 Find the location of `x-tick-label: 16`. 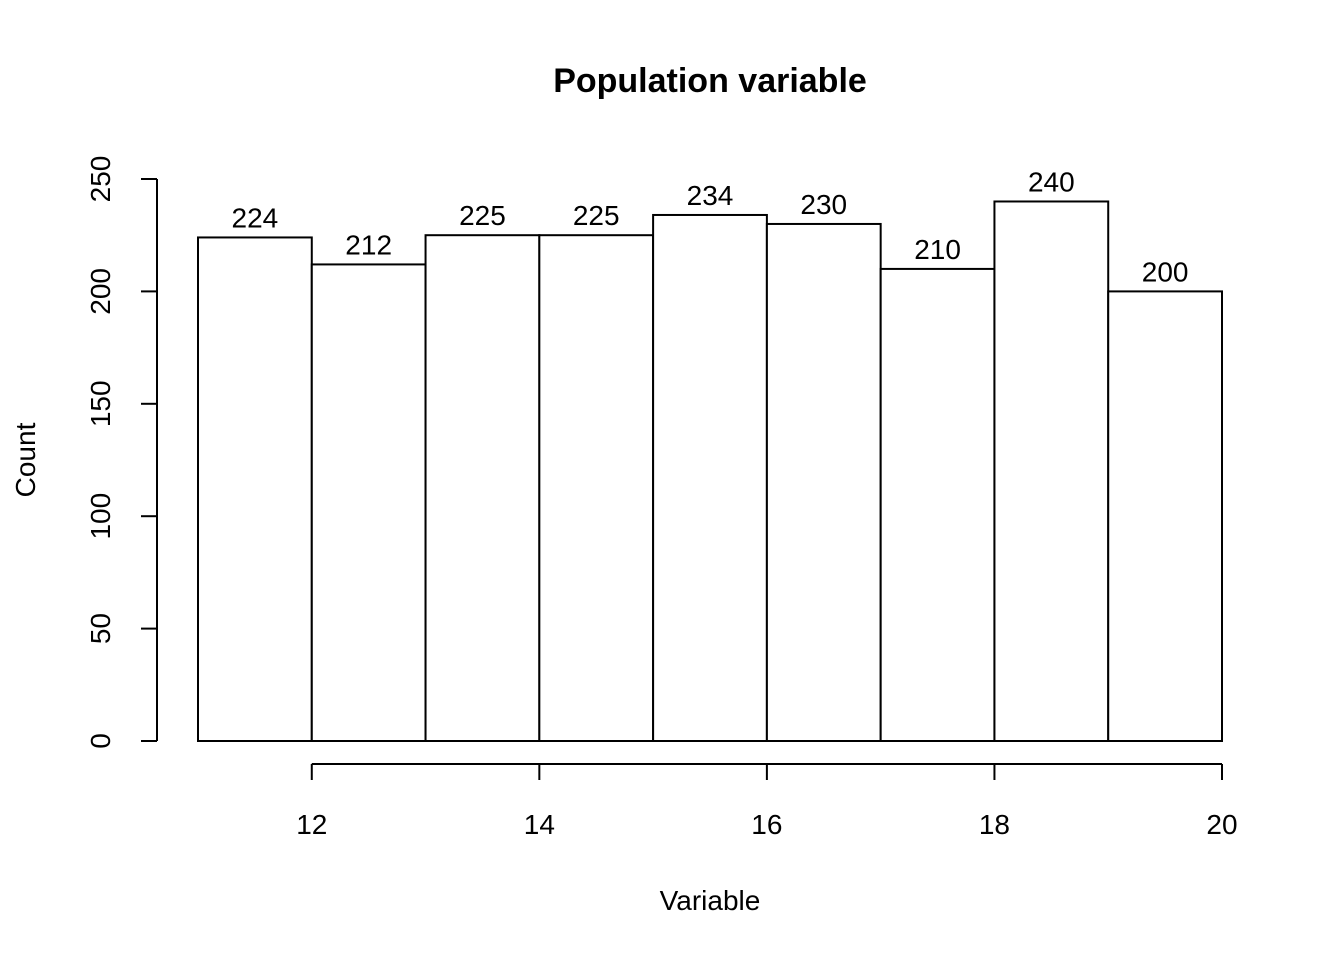

x-tick-label: 16 is located at coordinates (766, 824).